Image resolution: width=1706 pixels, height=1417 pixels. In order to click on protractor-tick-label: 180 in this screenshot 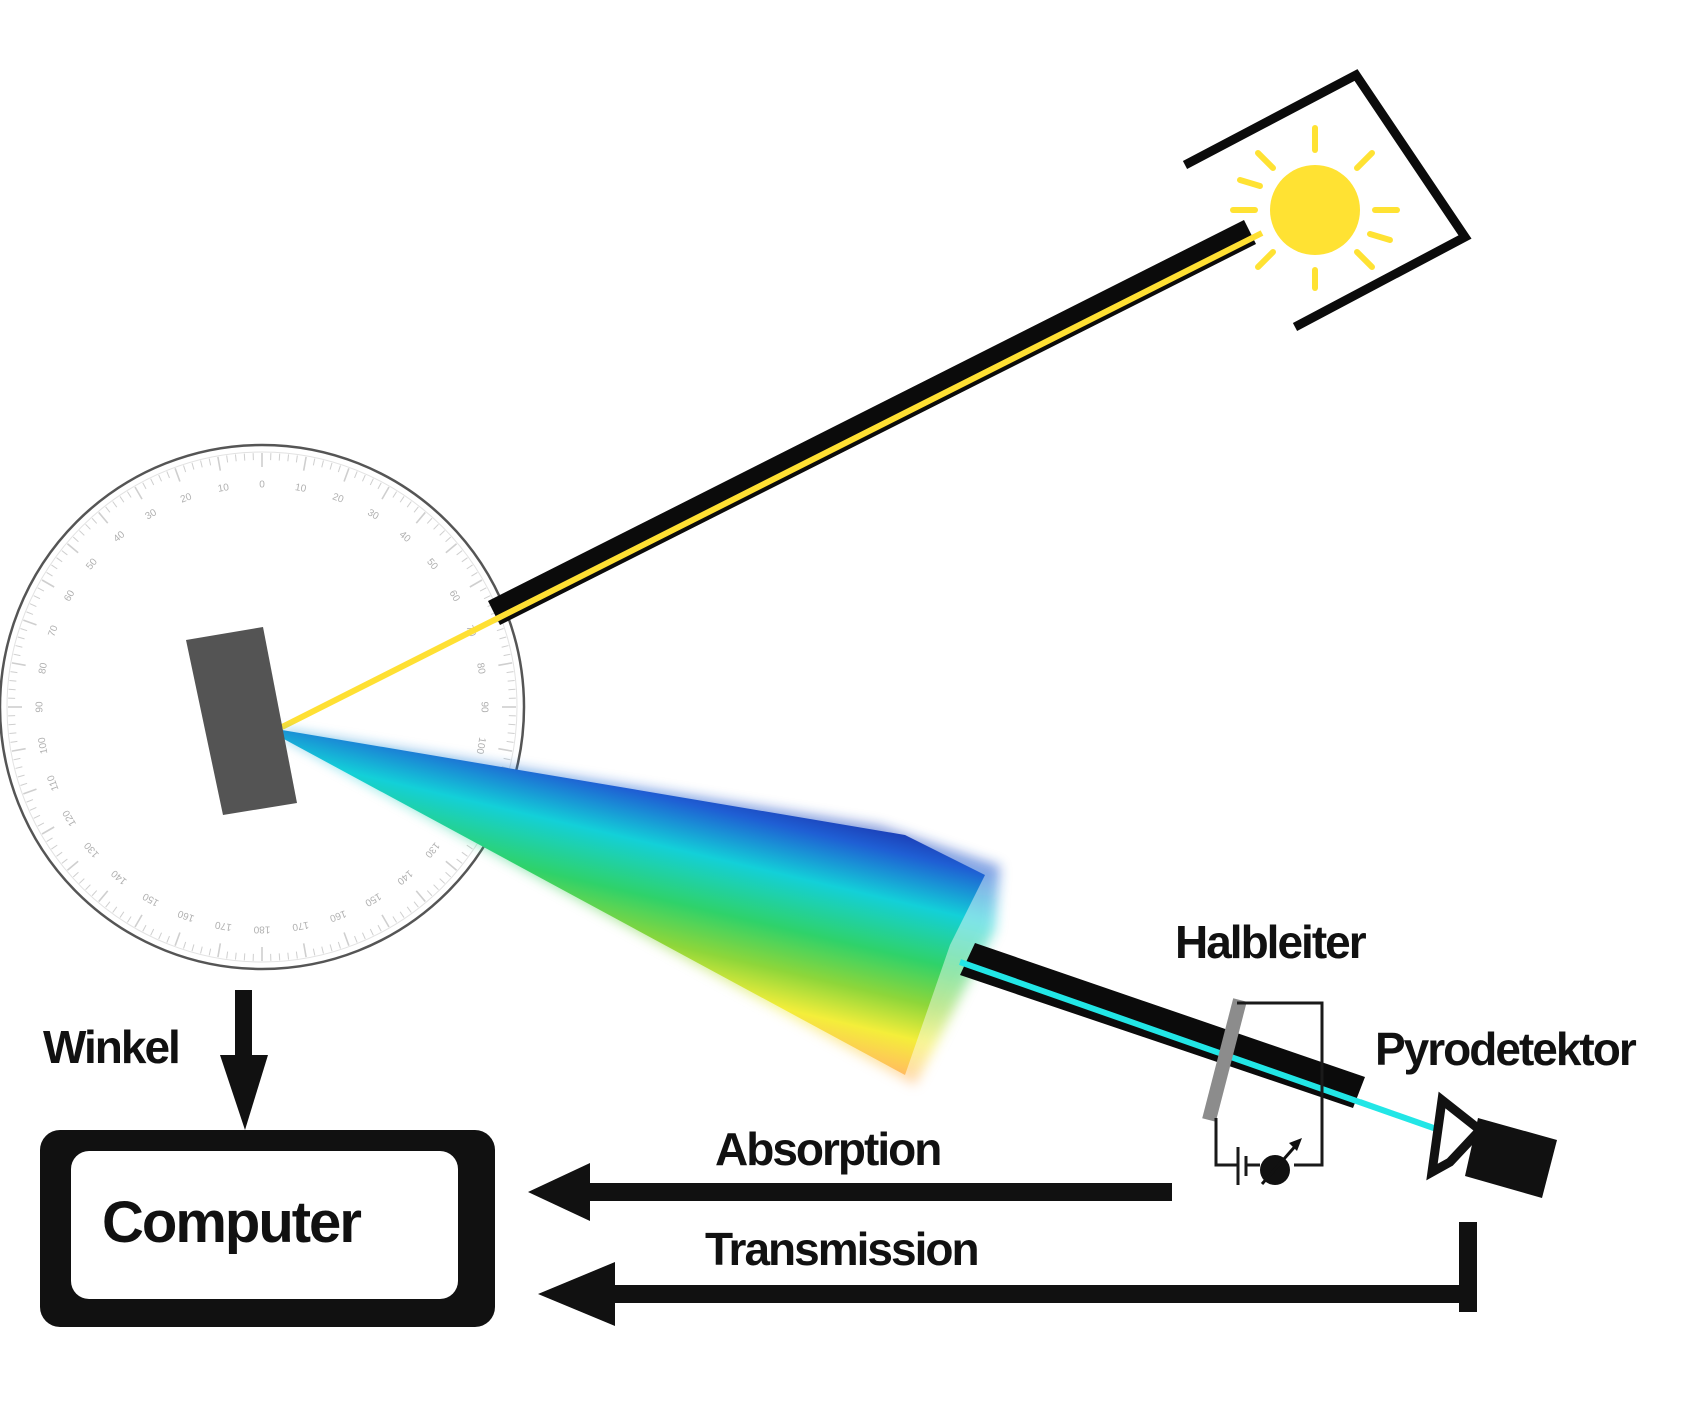, I will do `click(261, 928)`.